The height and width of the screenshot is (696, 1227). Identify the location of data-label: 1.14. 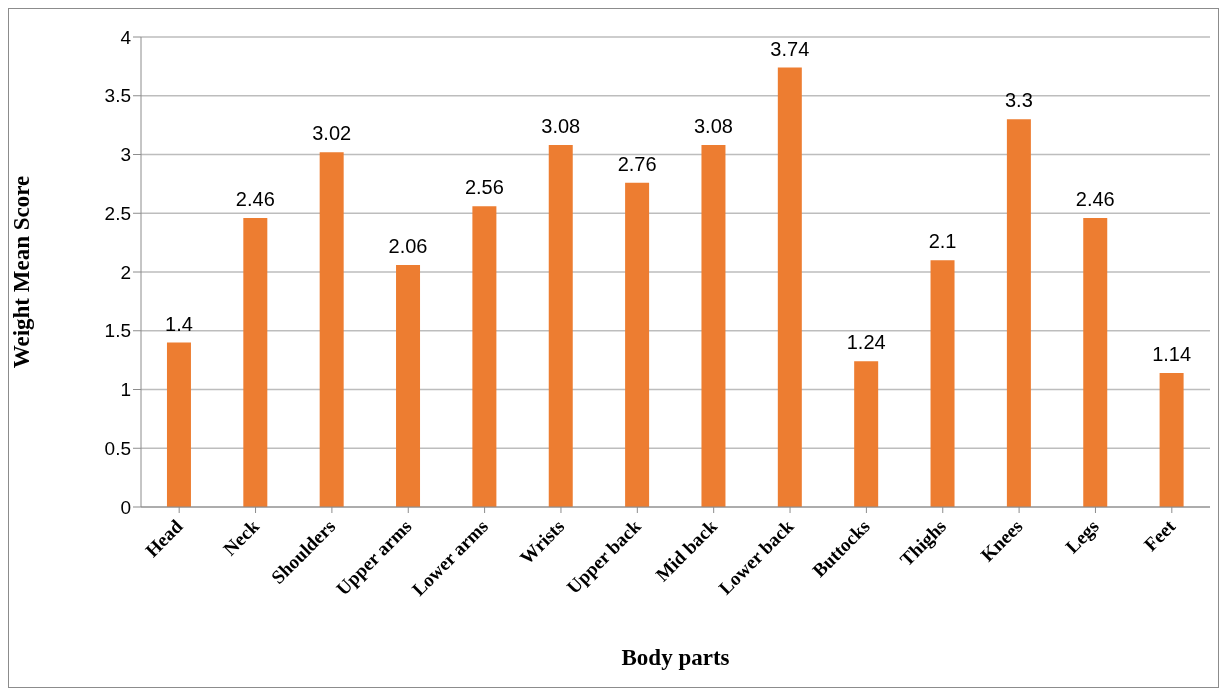
(1172, 354).